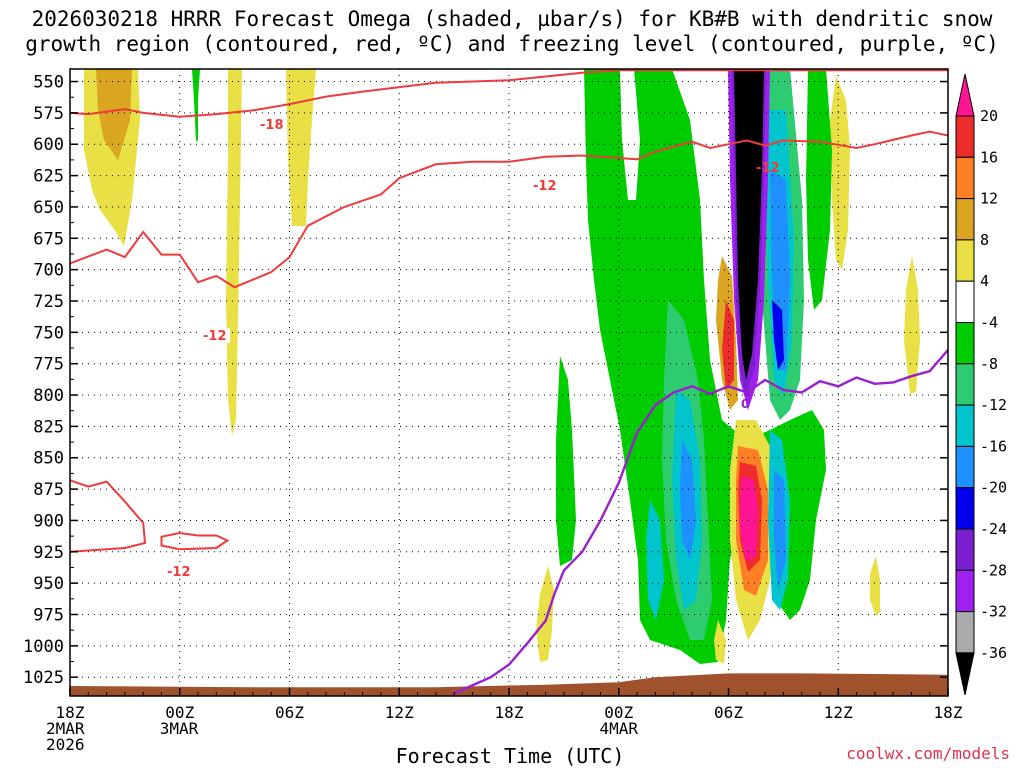 This screenshot has height=768, width=1024. Describe the element at coordinates (48, 271) in the screenshot. I see `y-tick-label: 700` at that location.